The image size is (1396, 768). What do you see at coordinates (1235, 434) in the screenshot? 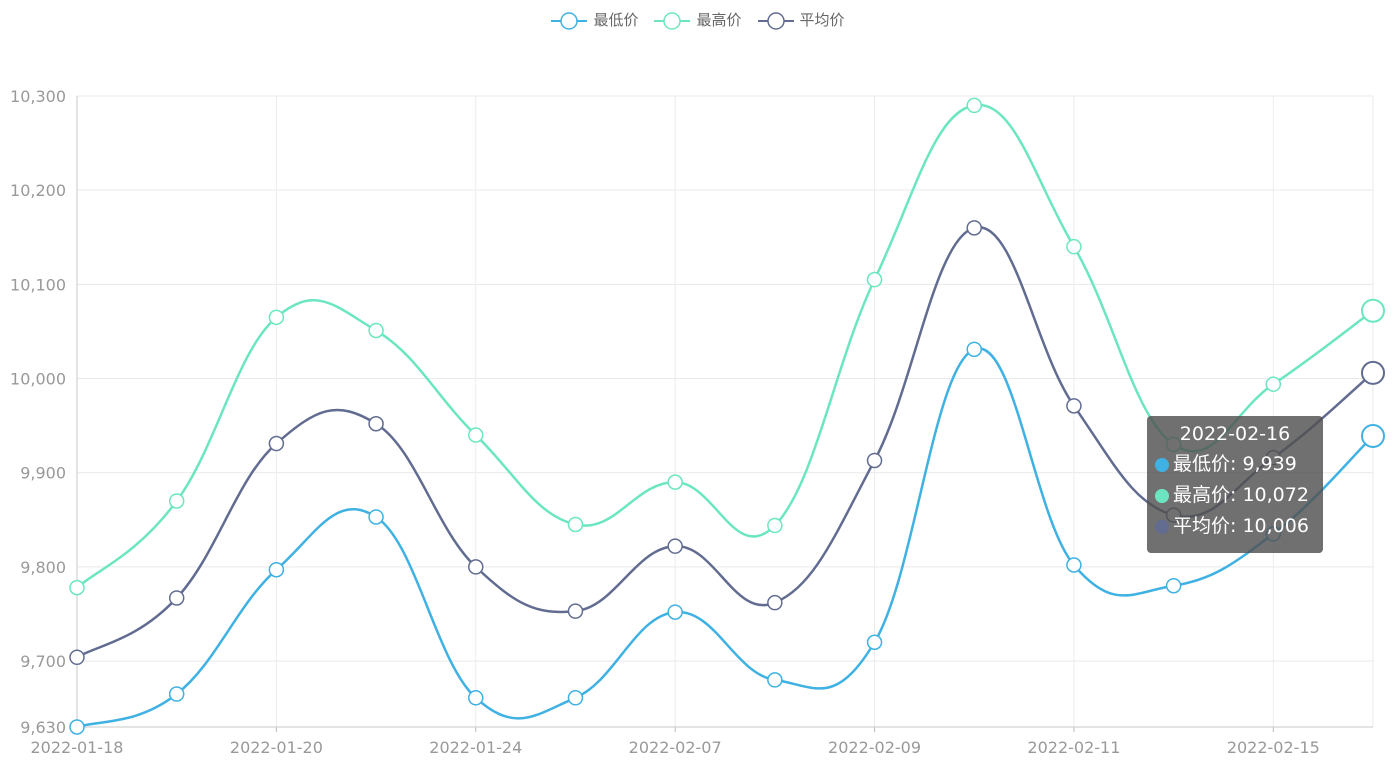
I see `tooltip-title: 2022-02-16` at bounding box center [1235, 434].